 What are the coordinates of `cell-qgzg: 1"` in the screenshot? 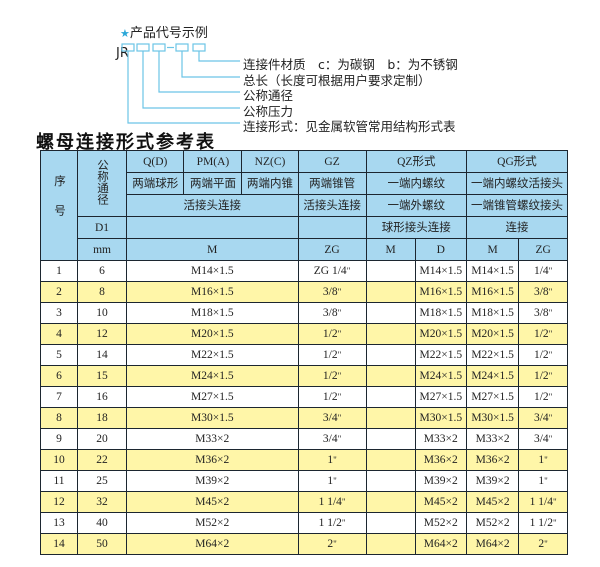 It's located at (543, 460).